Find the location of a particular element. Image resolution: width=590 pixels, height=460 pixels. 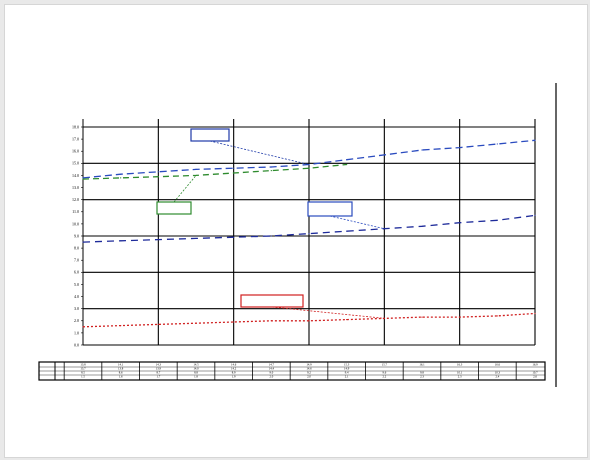

table-cell: 15.3 is located at coordinates (347, 365).